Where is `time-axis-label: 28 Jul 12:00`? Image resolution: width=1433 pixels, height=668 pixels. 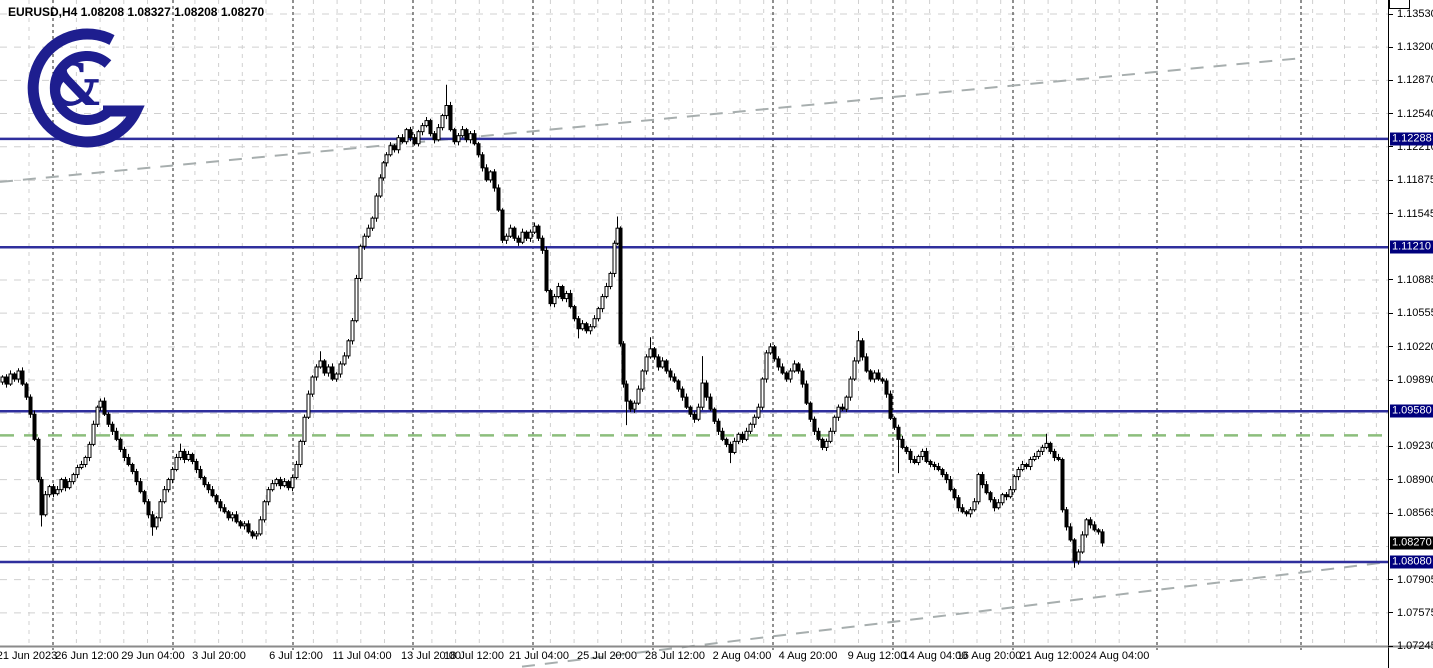 time-axis-label: 28 Jul 12:00 is located at coordinates (675, 656).